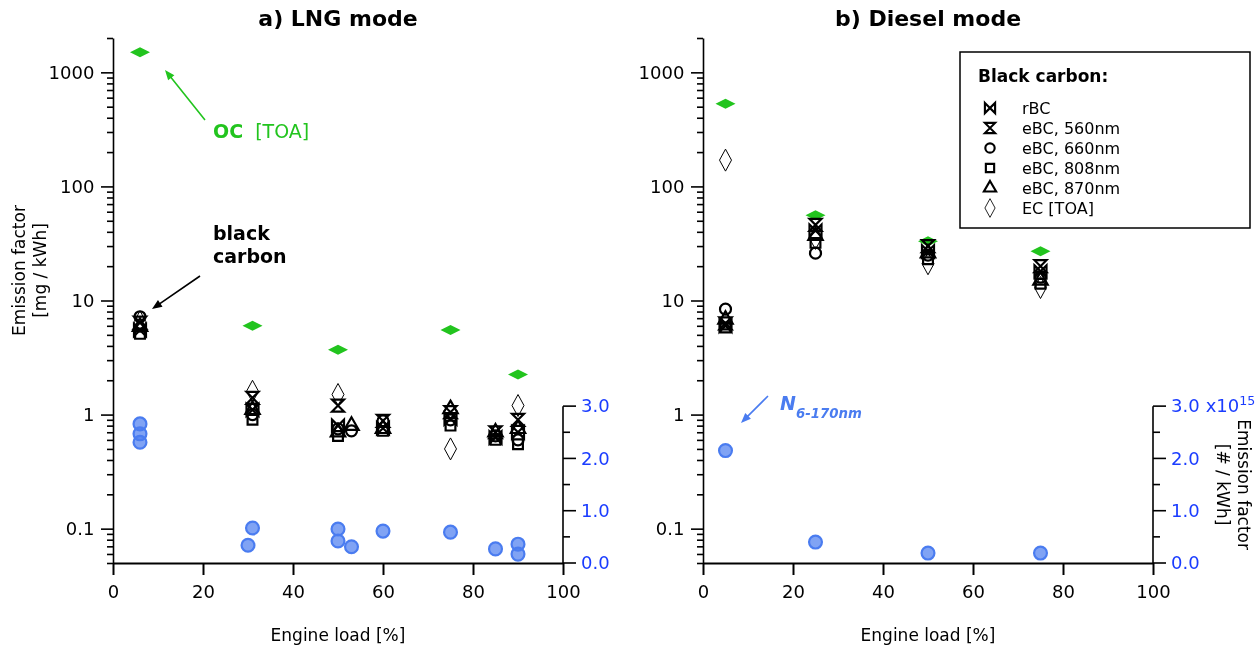 The height and width of the screenshot is (651, 1258). What do you see at coordinates (1071, 128) in the screenshot?
I see `legend-label: eBC, 560nm` at bounding box center [1071, 128].